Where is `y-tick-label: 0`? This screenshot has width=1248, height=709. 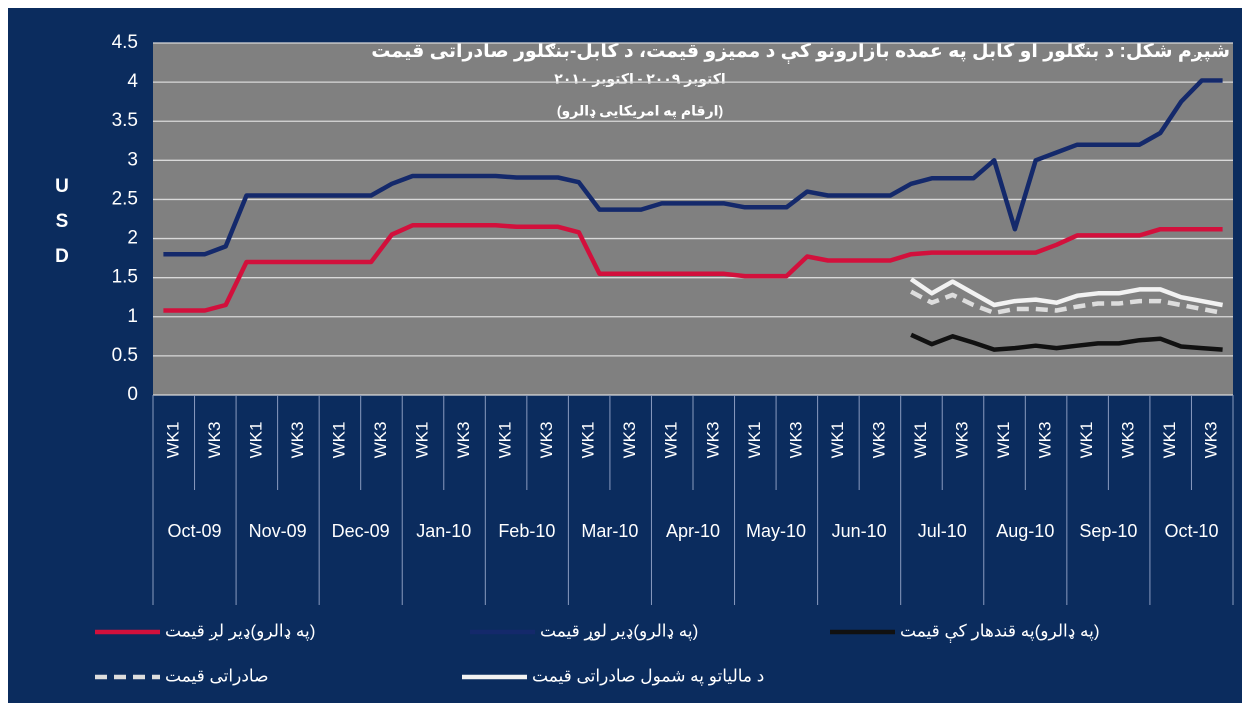
y-tick-label: 0 is located at coordinates (132, 394).